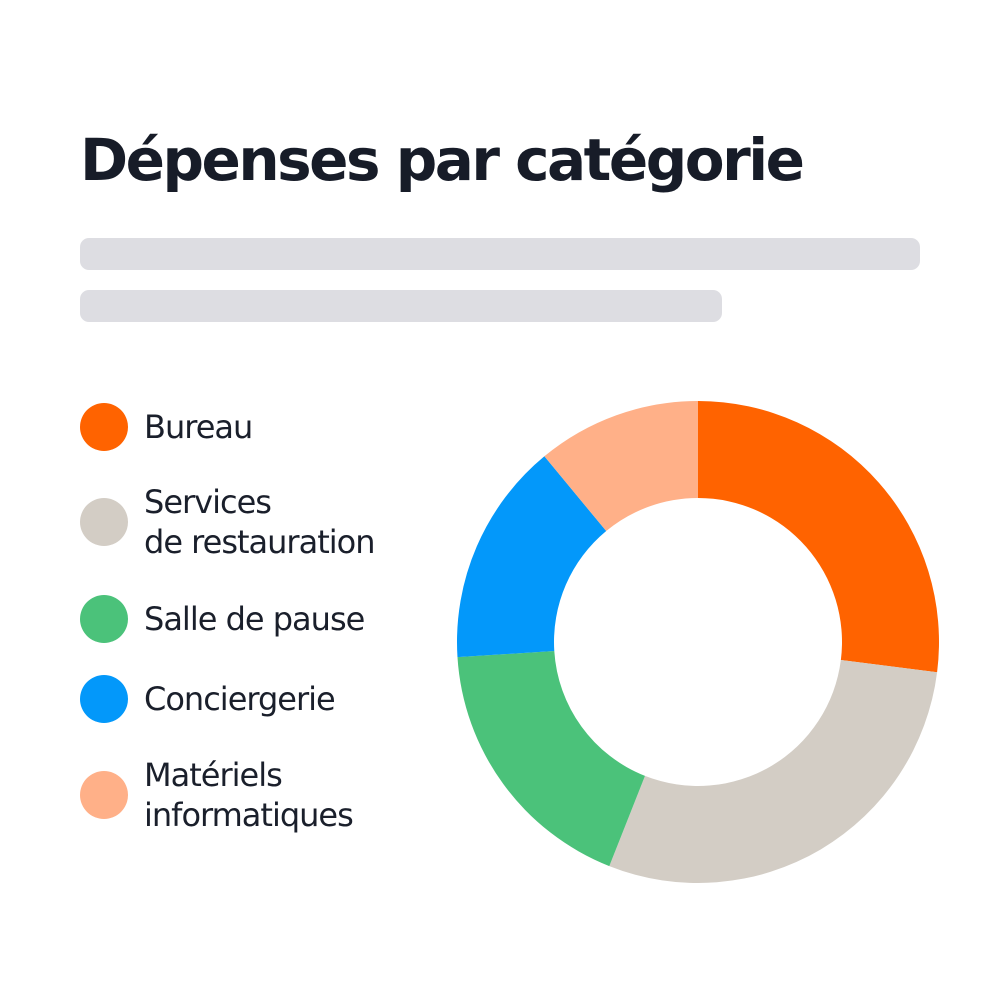 The width and height of the screenshot is (1000, 1000). I want to click on legend-label: Bureau, so click(198, 427).